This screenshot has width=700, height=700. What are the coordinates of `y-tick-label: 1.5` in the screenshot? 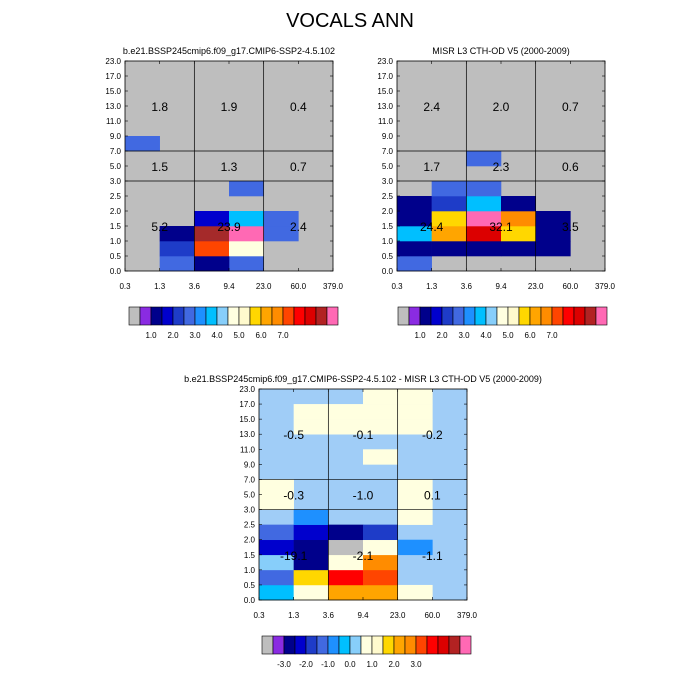 It's located at (250, 555).